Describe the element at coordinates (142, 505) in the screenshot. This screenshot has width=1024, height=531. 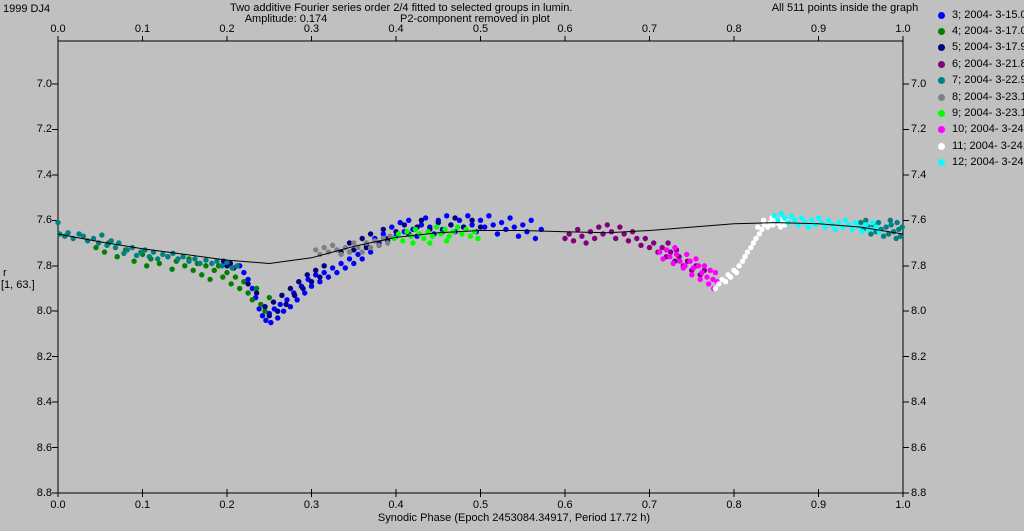
I see `x-tick-label-bottom: 0.1` at that location.